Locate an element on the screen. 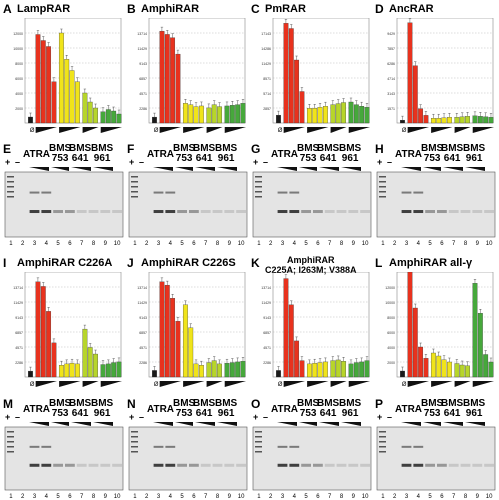 The width and height of the screenshot is (499, 500). lane-number: 4 is located at coordinates (419, 497).